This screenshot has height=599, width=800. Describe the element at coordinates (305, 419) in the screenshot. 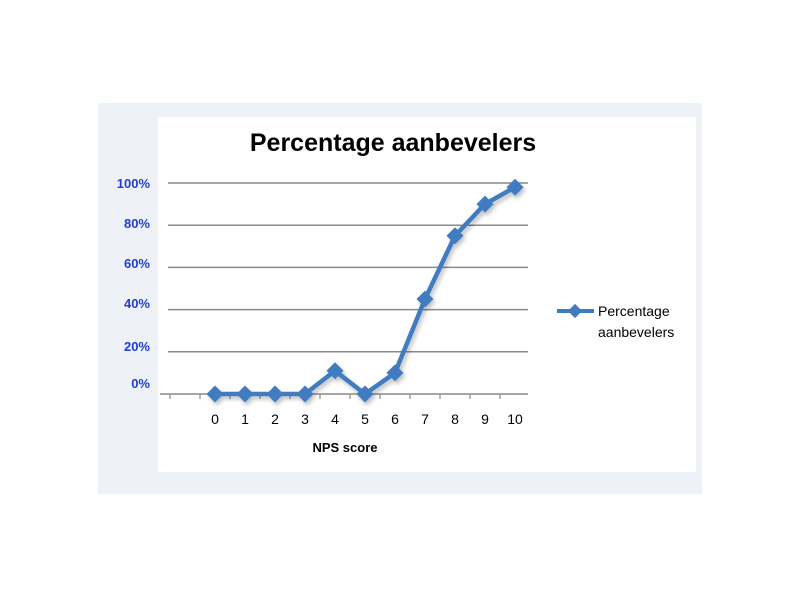

I see `x-tick-label: 3` at that location.